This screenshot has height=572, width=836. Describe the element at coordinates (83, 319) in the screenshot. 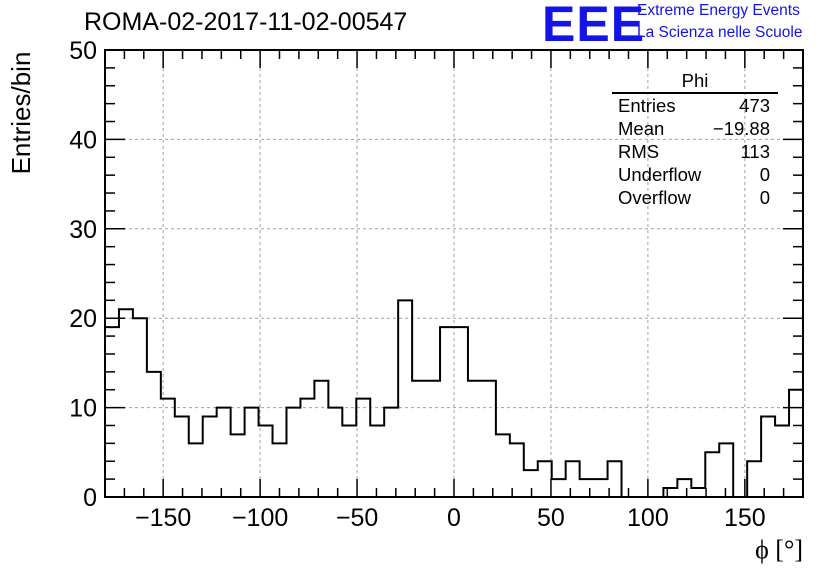

I see `y-tick-label: 20` at that location.